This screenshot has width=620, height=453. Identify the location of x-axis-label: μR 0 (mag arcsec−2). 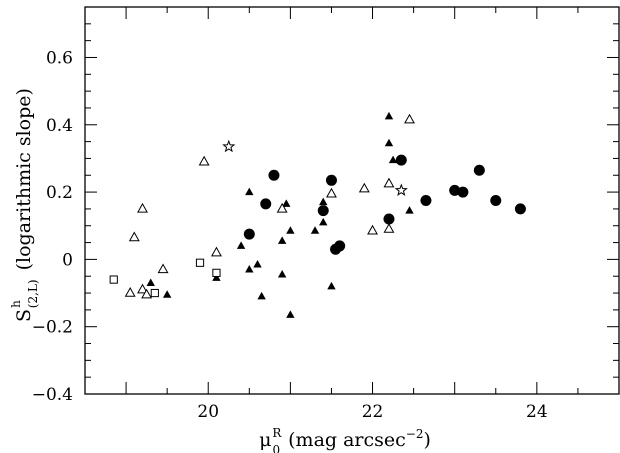
(345, 439).